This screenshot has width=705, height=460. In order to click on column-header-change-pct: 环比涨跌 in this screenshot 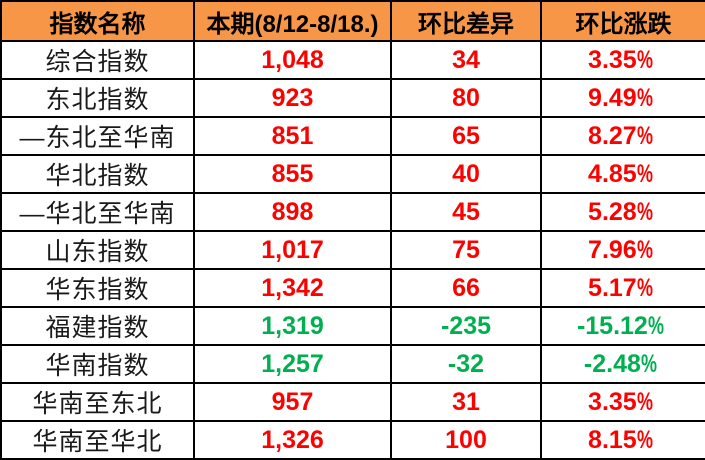, I will do `click(622, 21)`.